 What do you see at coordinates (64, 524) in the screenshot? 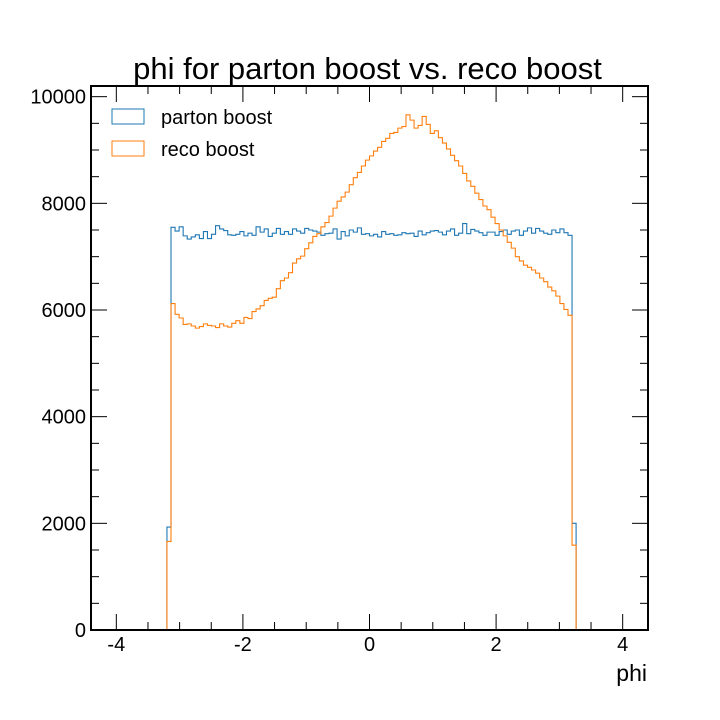
I see `y-tick-label: 2000` at bounding box center [64, 524].